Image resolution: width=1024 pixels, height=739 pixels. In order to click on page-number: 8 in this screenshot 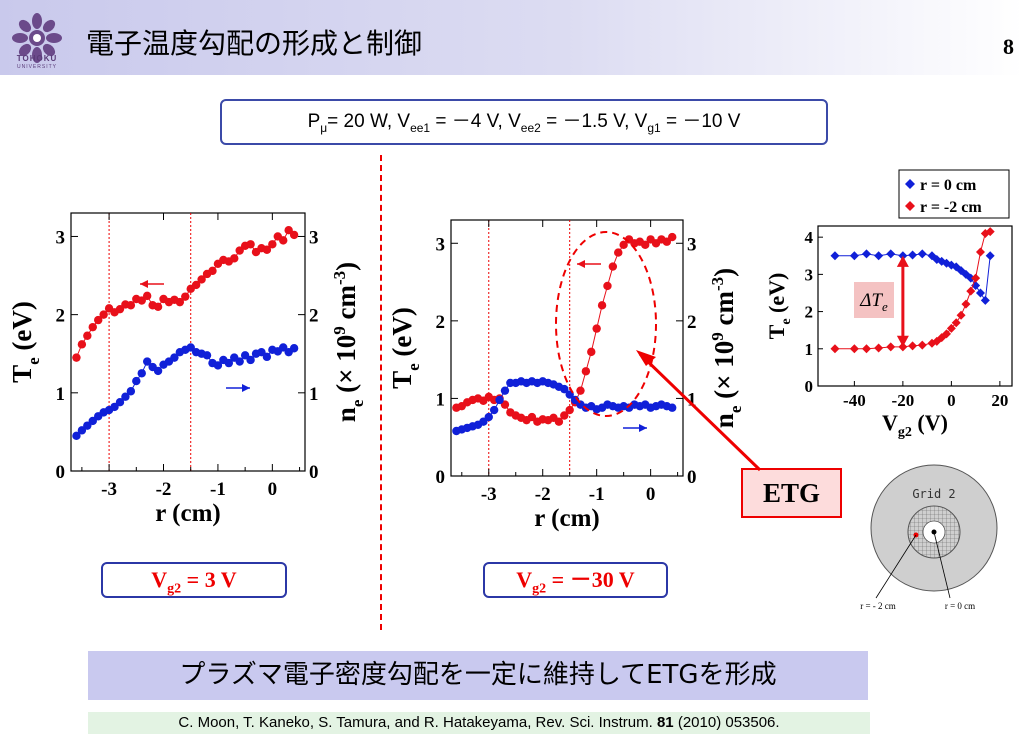, I will do `click(1008, 46)`.